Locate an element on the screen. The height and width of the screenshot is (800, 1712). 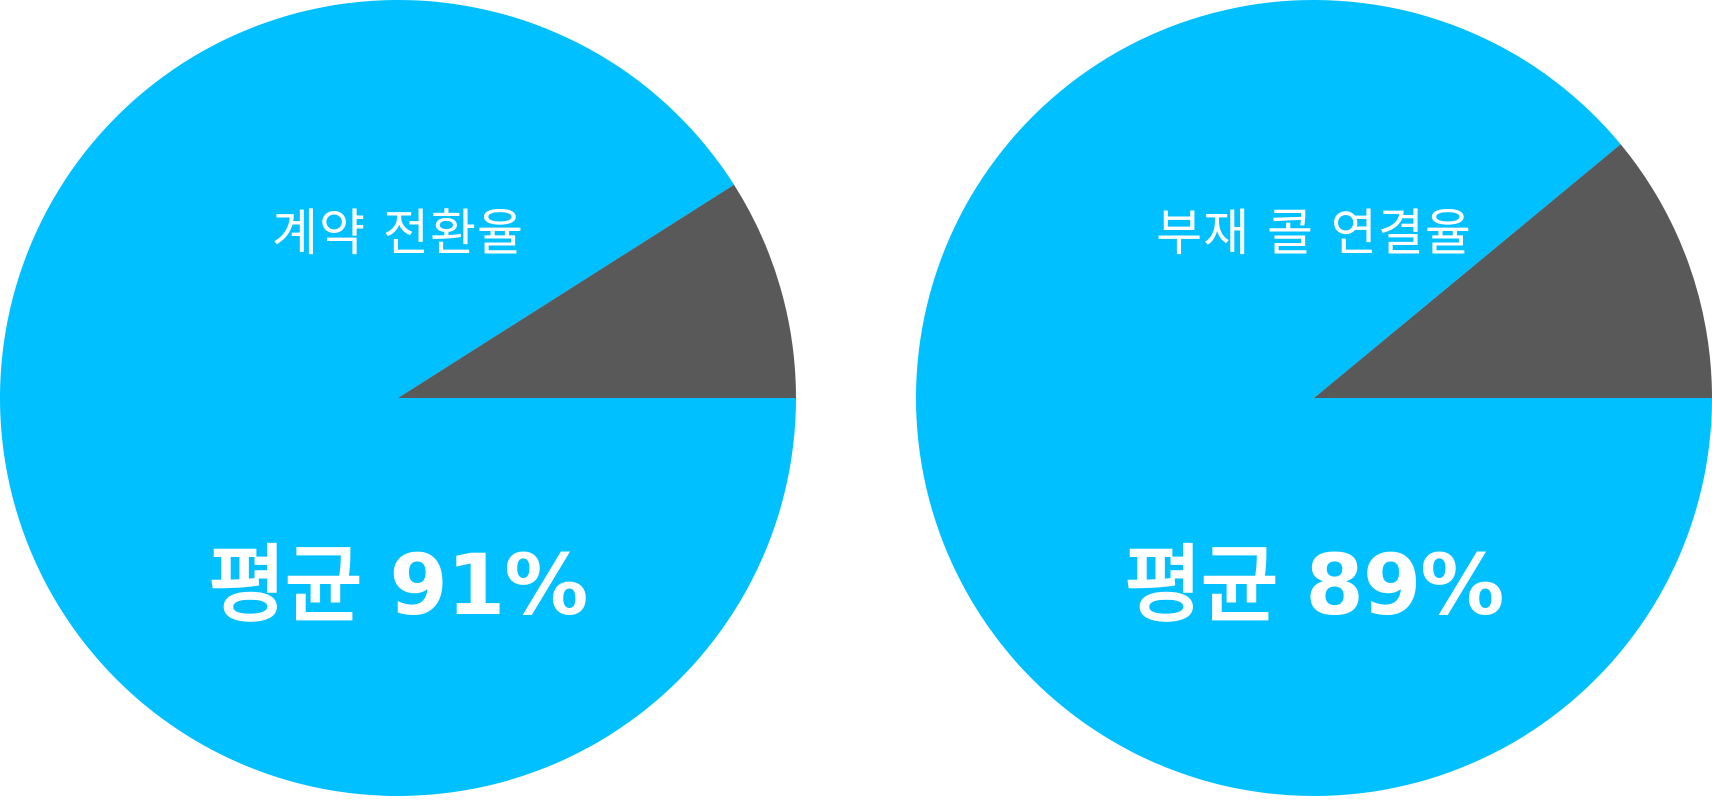
pie-1-slice-remainder is located at coordinates (597, 291).